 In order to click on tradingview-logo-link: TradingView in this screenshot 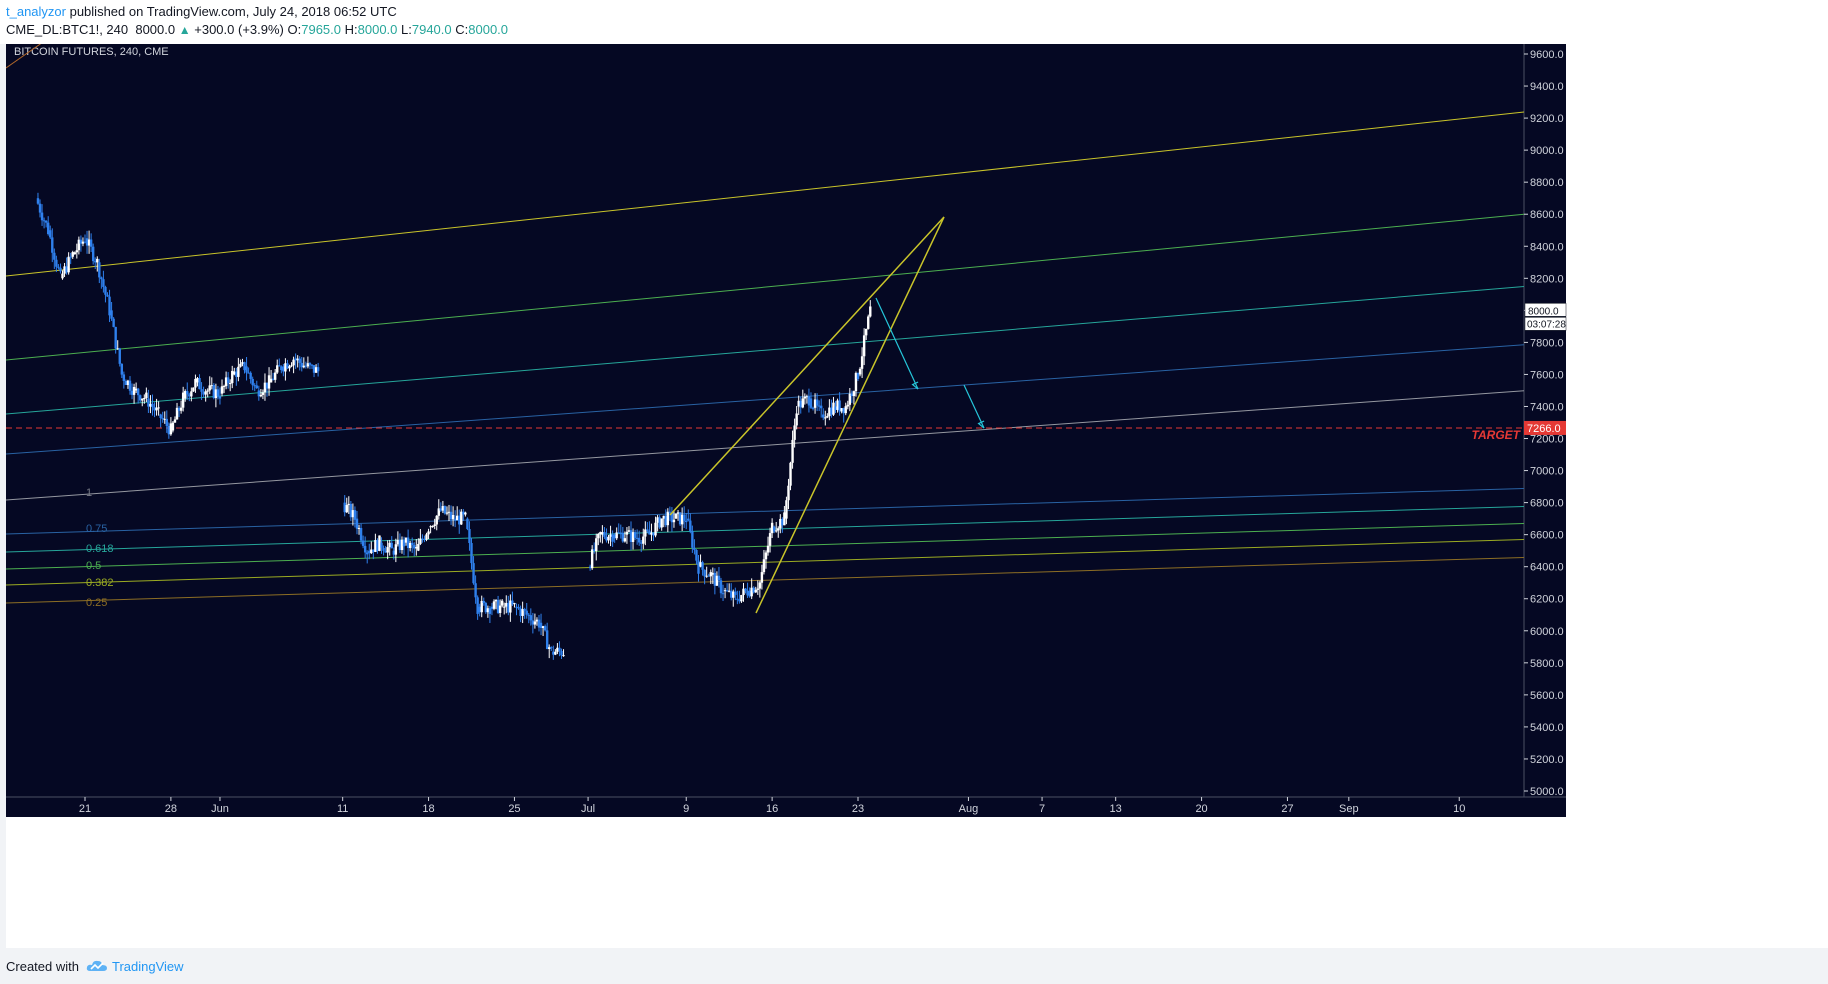, I will do `click(135, 966)`.